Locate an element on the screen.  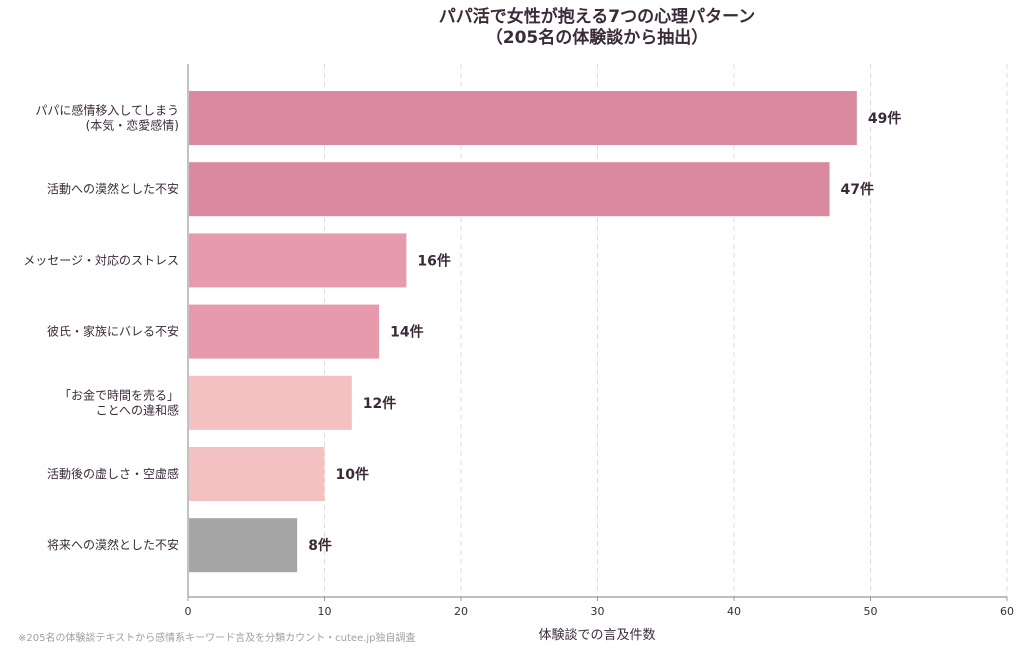
value-label-4: 12件 is located at coordinates (379, 403).